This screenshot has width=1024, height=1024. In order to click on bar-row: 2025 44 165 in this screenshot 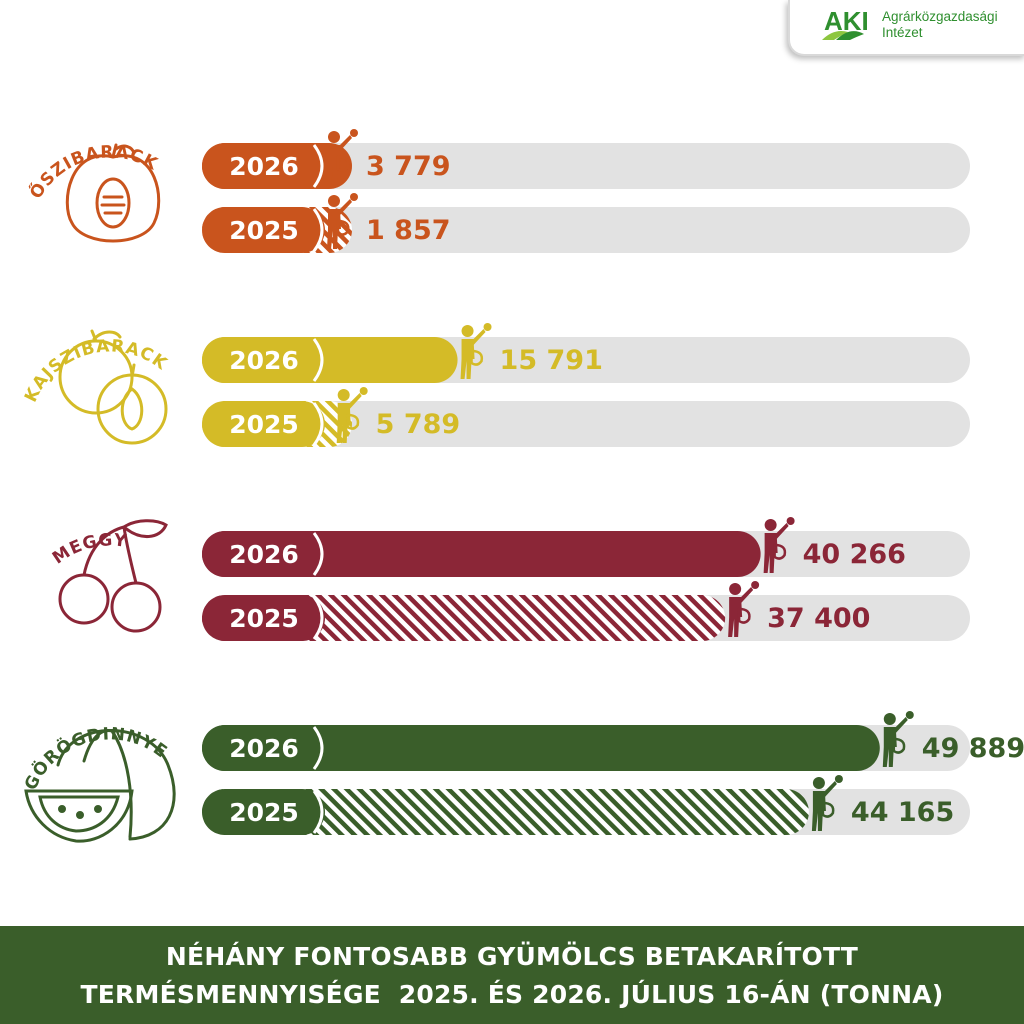, I will do `click(586, 805)`.